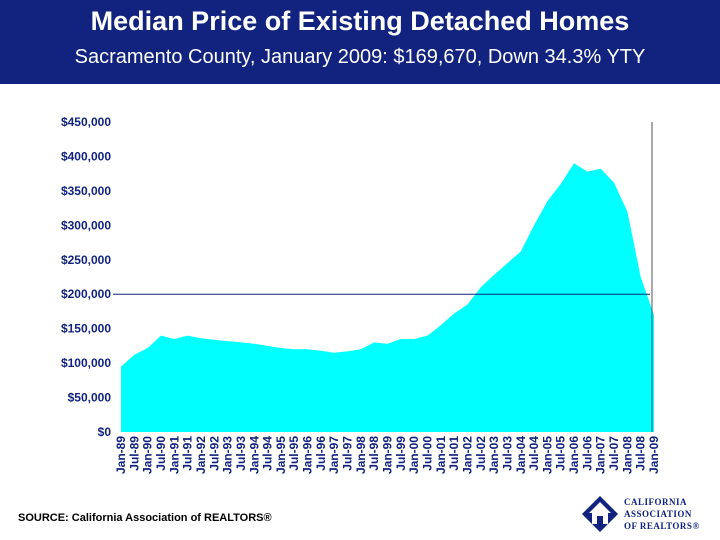  I want to click on x-tick-label: Jan-09, so click(654, 455).